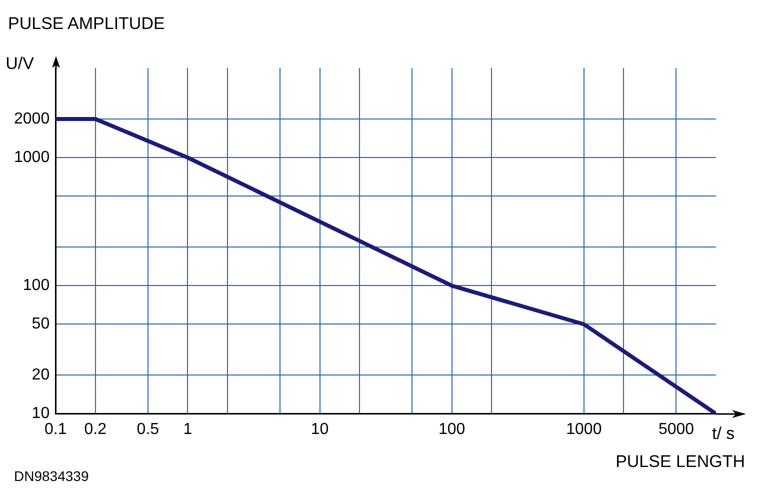  What do you see at coordinates (41, 375) in the screenshot?
I see `y-tick-label: 20` at bounding box center [41, 375].